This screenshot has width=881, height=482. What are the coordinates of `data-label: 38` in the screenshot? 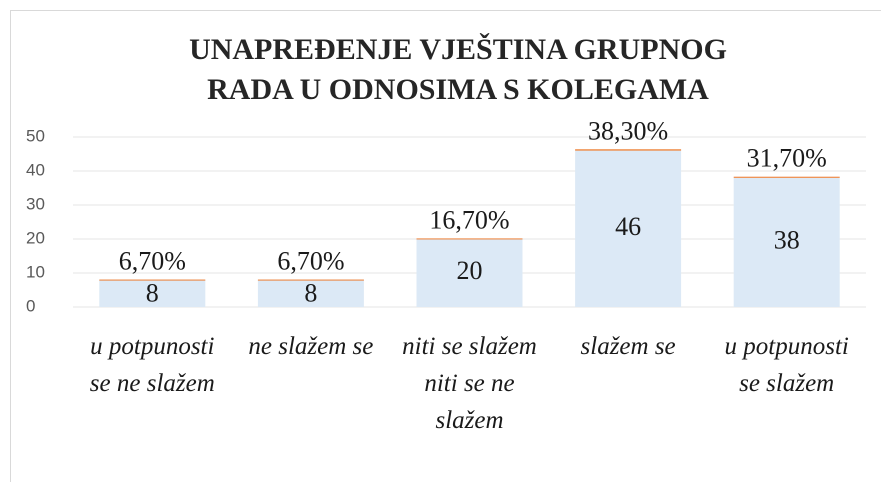 It's located at (787, 239).